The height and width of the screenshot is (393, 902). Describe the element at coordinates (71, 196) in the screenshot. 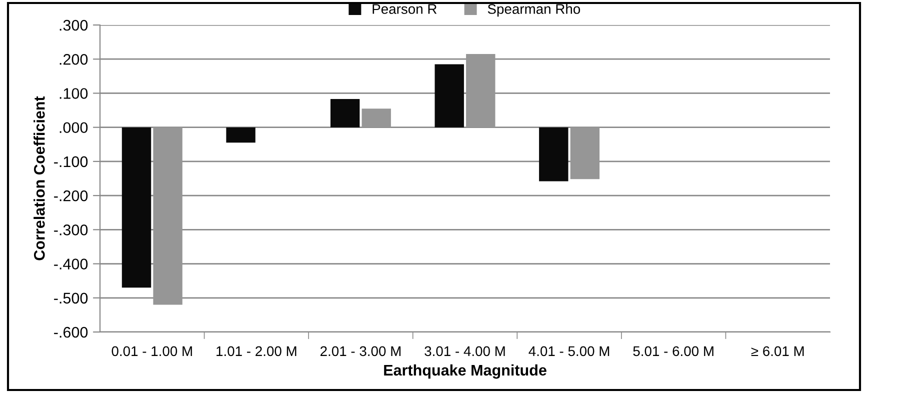

I see `y-tick-label: -.200` at that location.